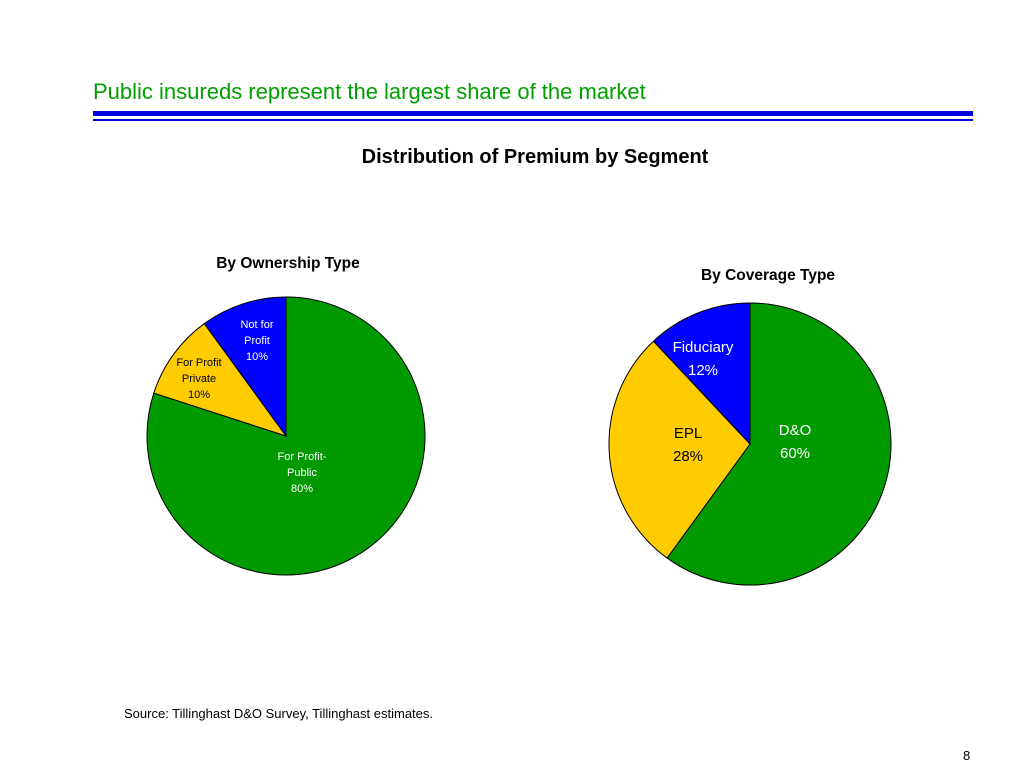 The width and height of the screenshot is (1024, 768). I want to click on pie0-slice-2-label-line: 10%, so click(257, 357).